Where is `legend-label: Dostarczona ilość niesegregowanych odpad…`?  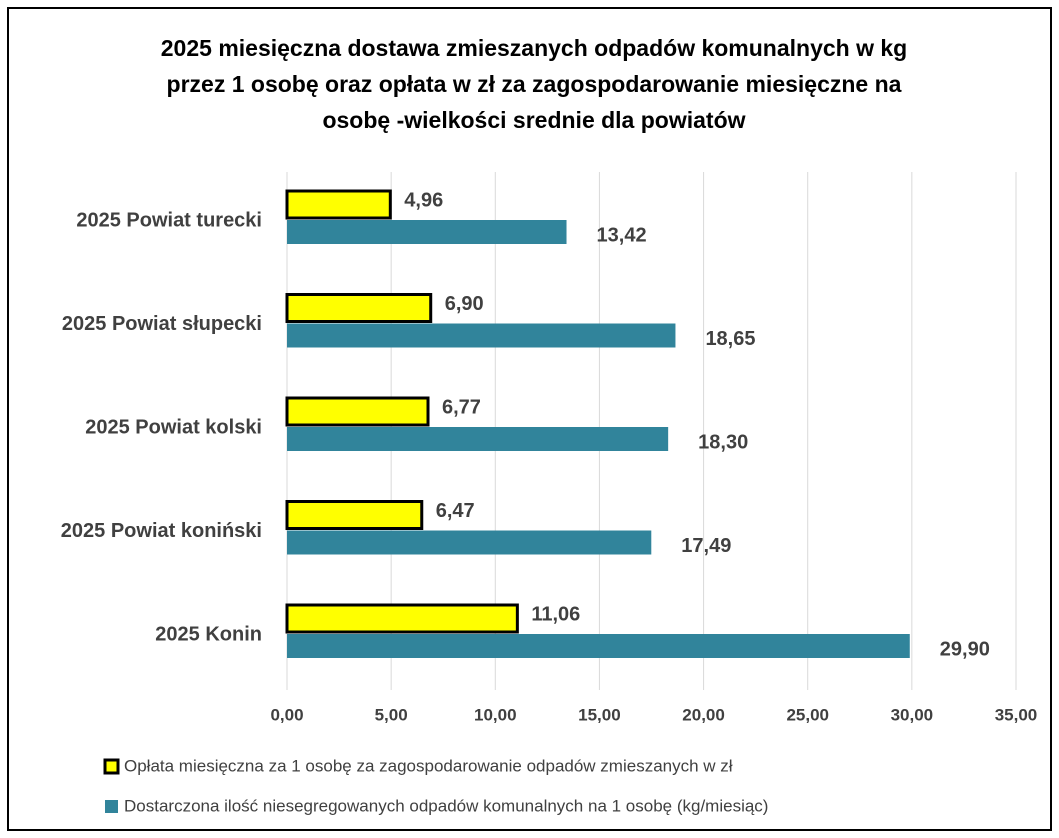
legend-label: Dostarczona ilość niesegregowanych odpad… is located at coordinates (446, 805).